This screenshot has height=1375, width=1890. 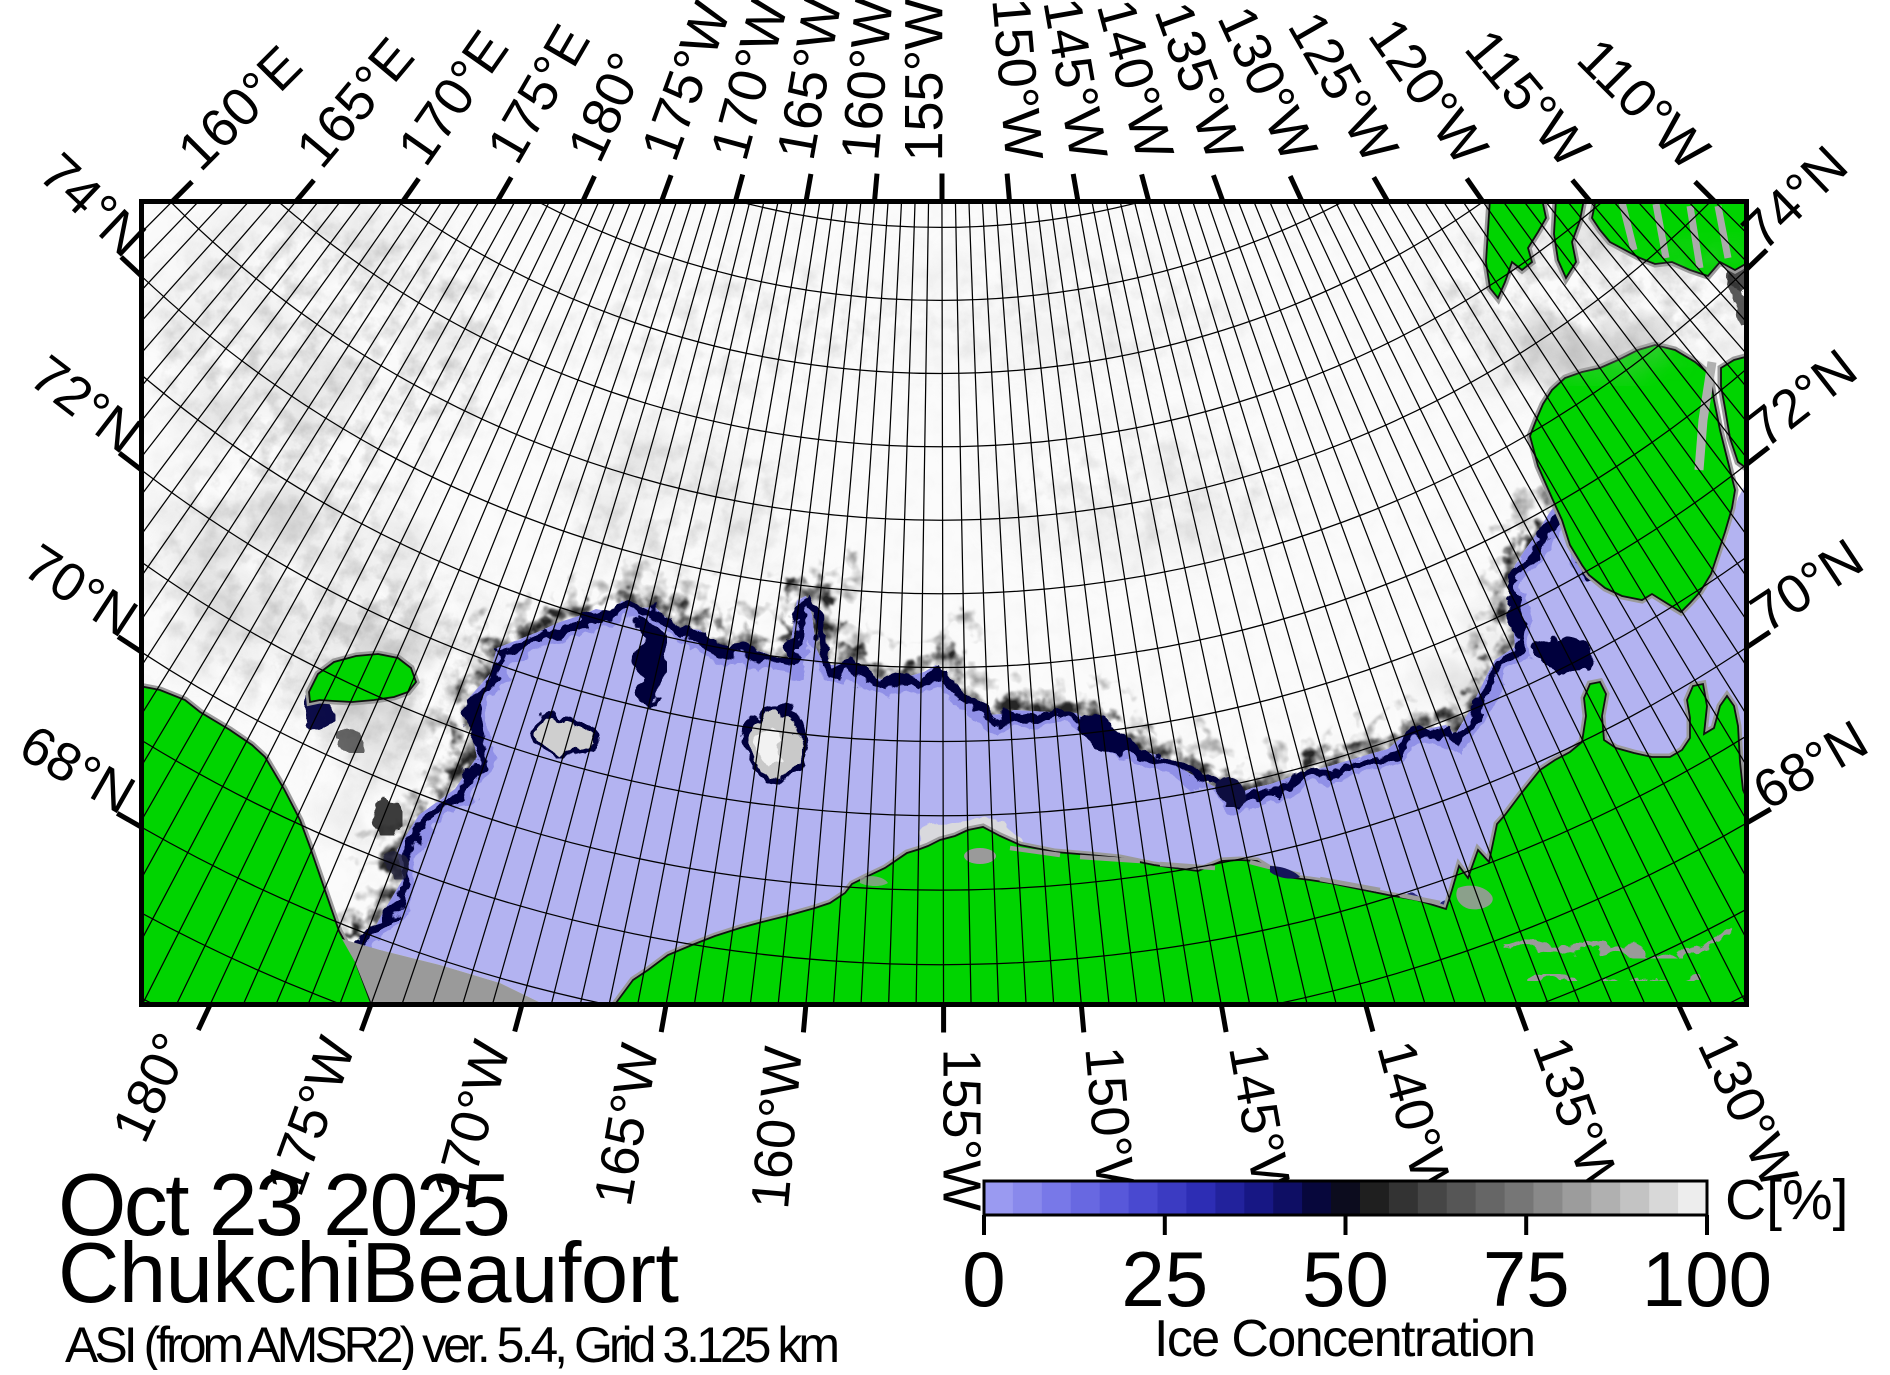 I want to click on svg-text:ASI (from AMSR2) ver. 5.4, Gr: ASI (from AMSR2) ver. 5.4, Grid 3.125 km, so click(x=452, y=1343).